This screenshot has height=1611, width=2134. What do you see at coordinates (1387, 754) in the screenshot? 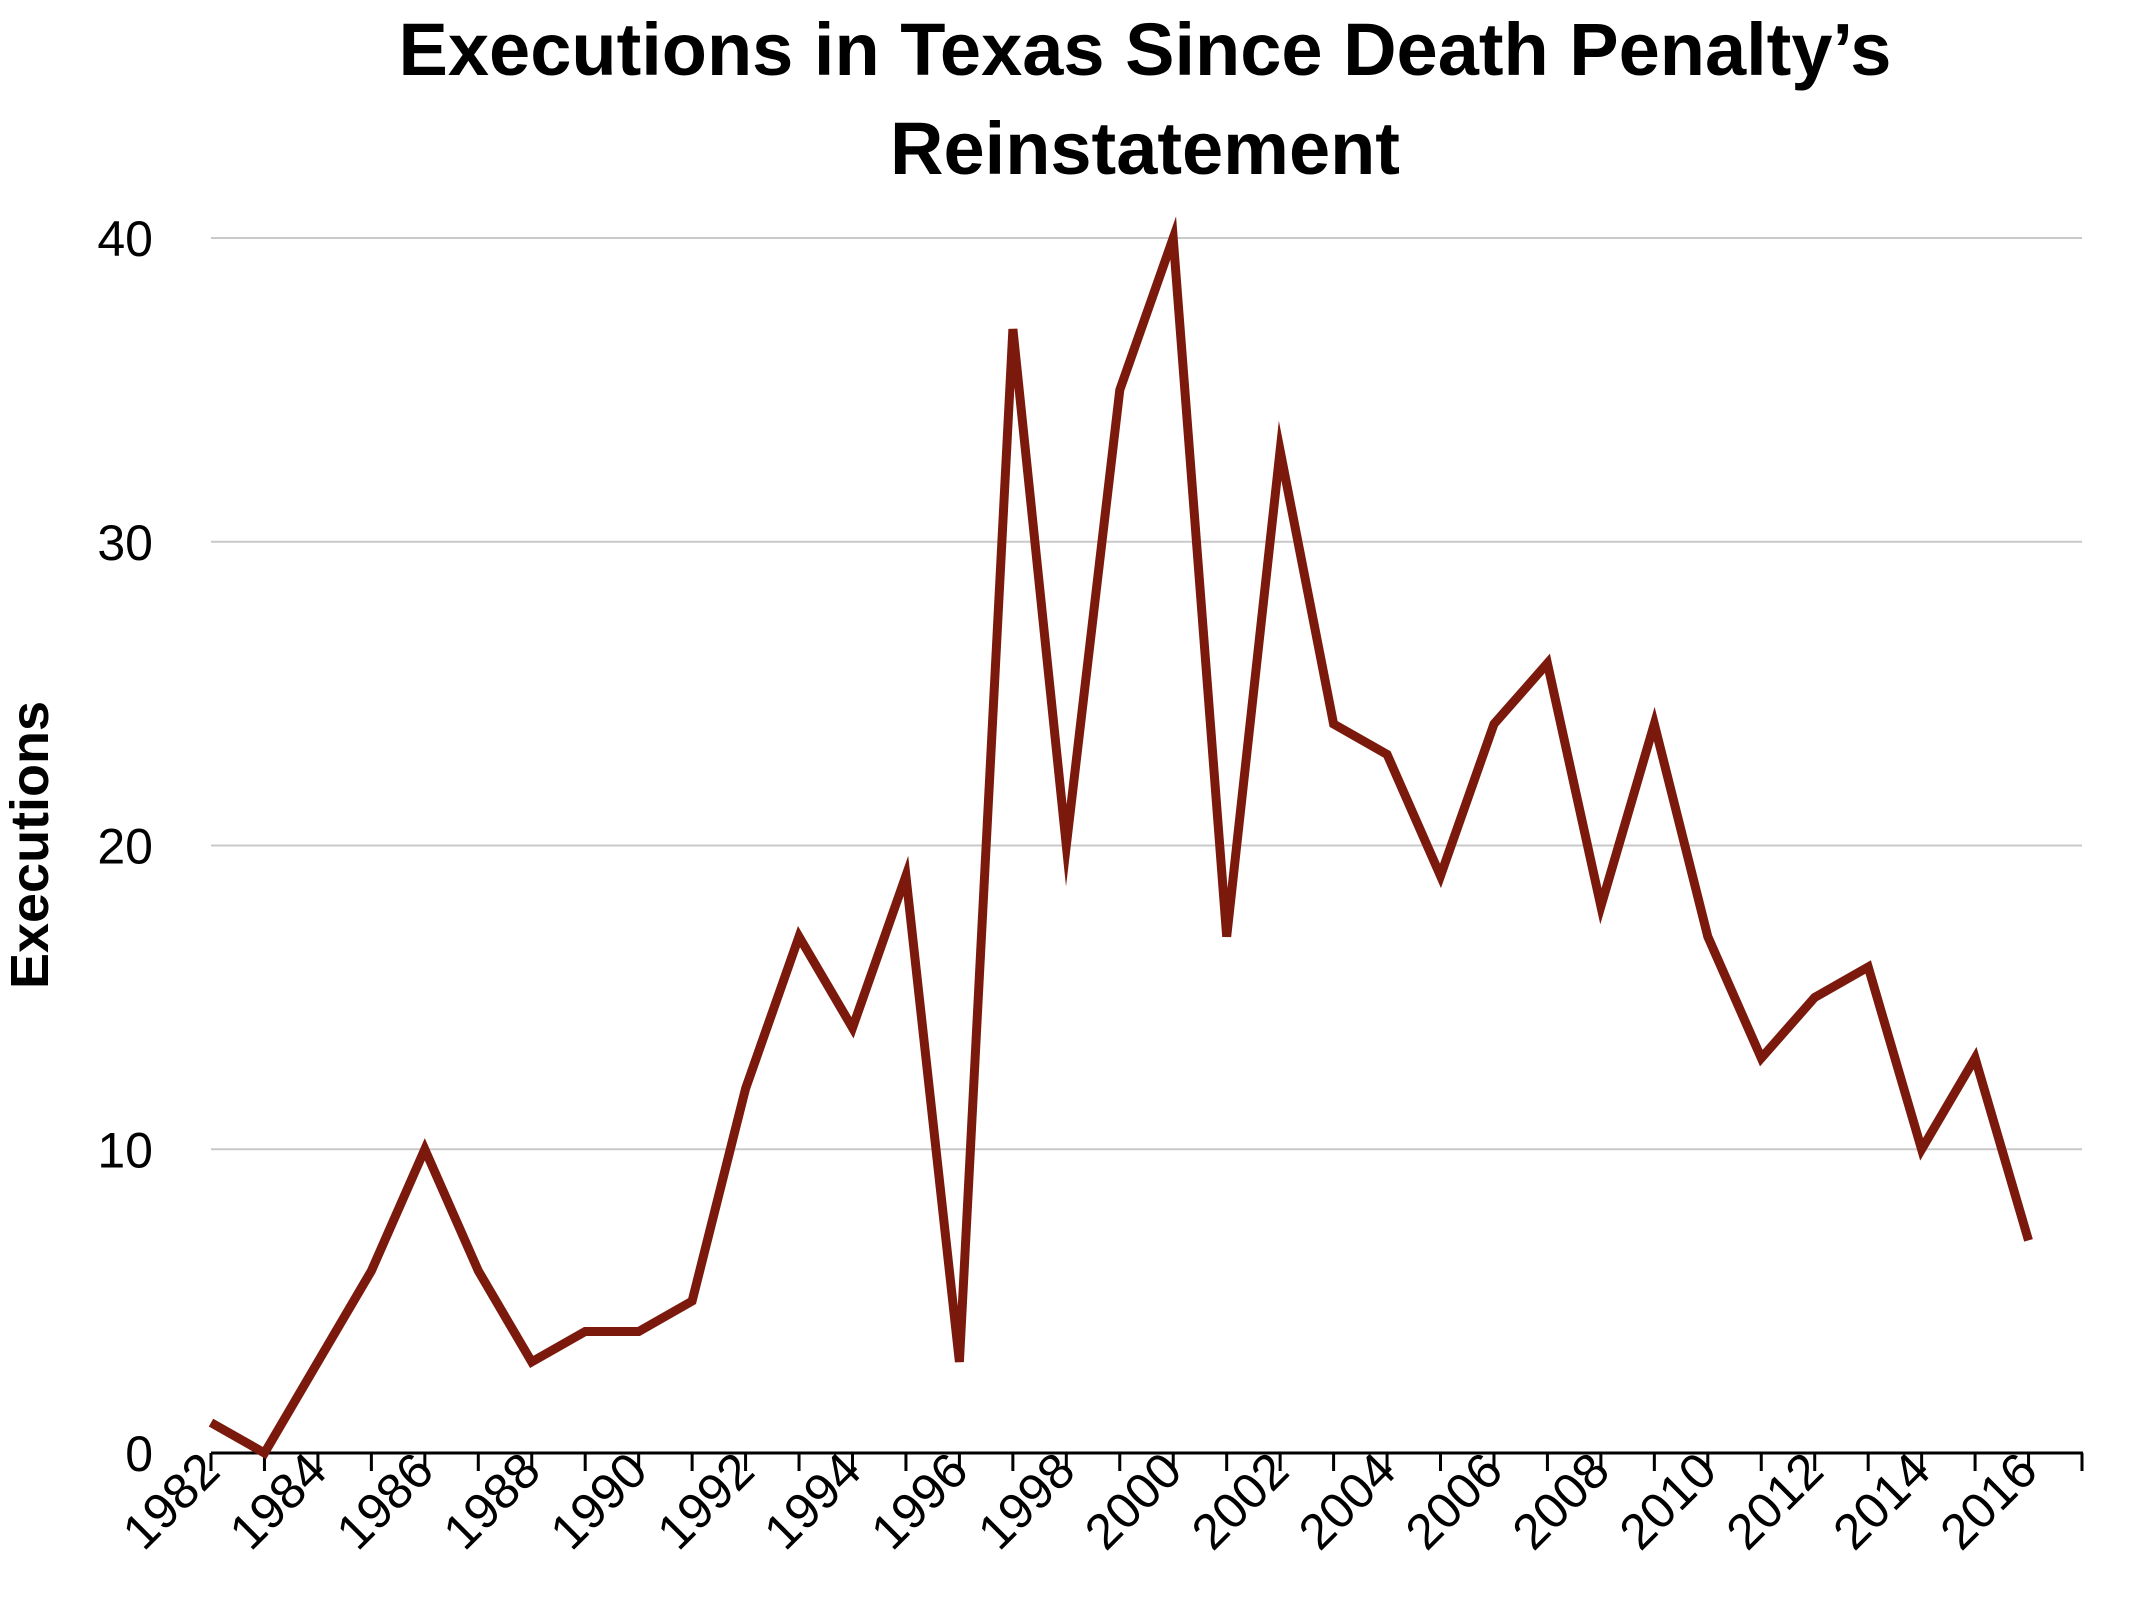
I see `data-point-2004` at bounding box center [1387, 754].